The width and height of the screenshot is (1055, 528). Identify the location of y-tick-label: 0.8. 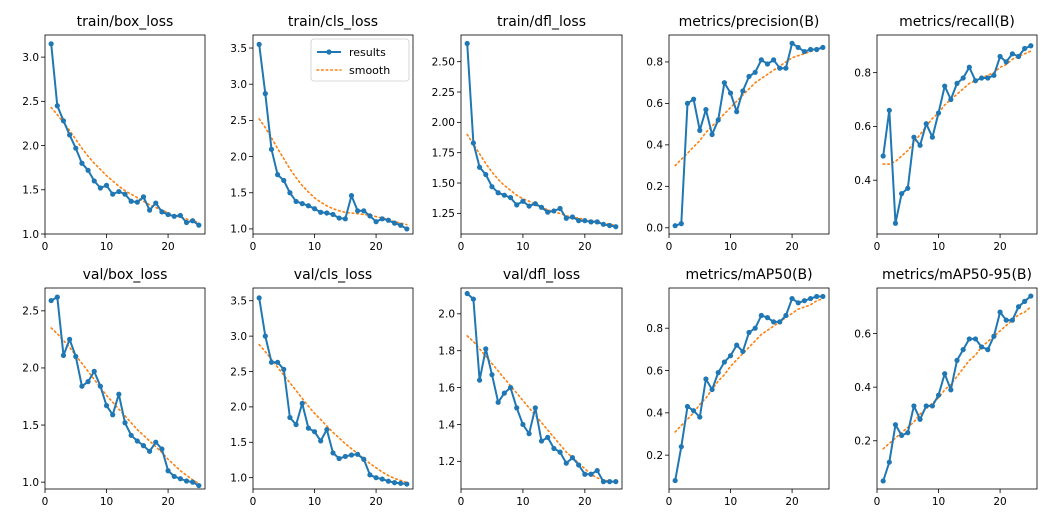
(654, 63).